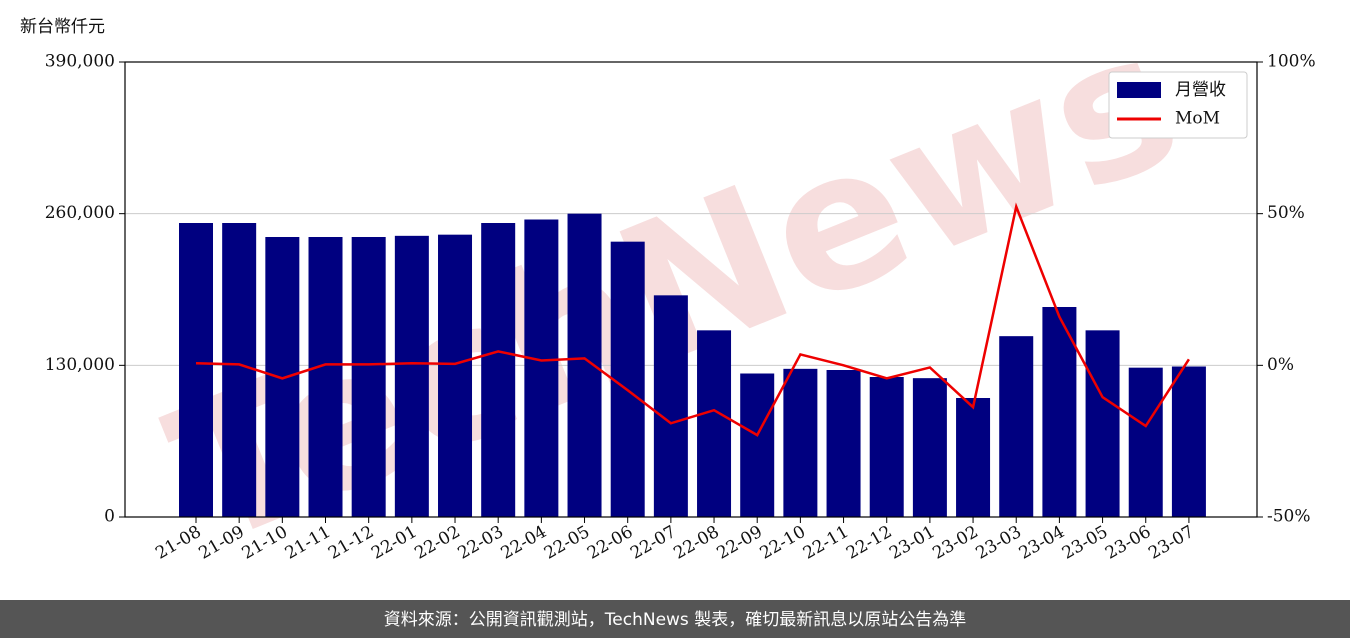 The width and height of the screenshot is (1350, 638). I want to click on x-tick-label: 23-02, so click(955, 543).